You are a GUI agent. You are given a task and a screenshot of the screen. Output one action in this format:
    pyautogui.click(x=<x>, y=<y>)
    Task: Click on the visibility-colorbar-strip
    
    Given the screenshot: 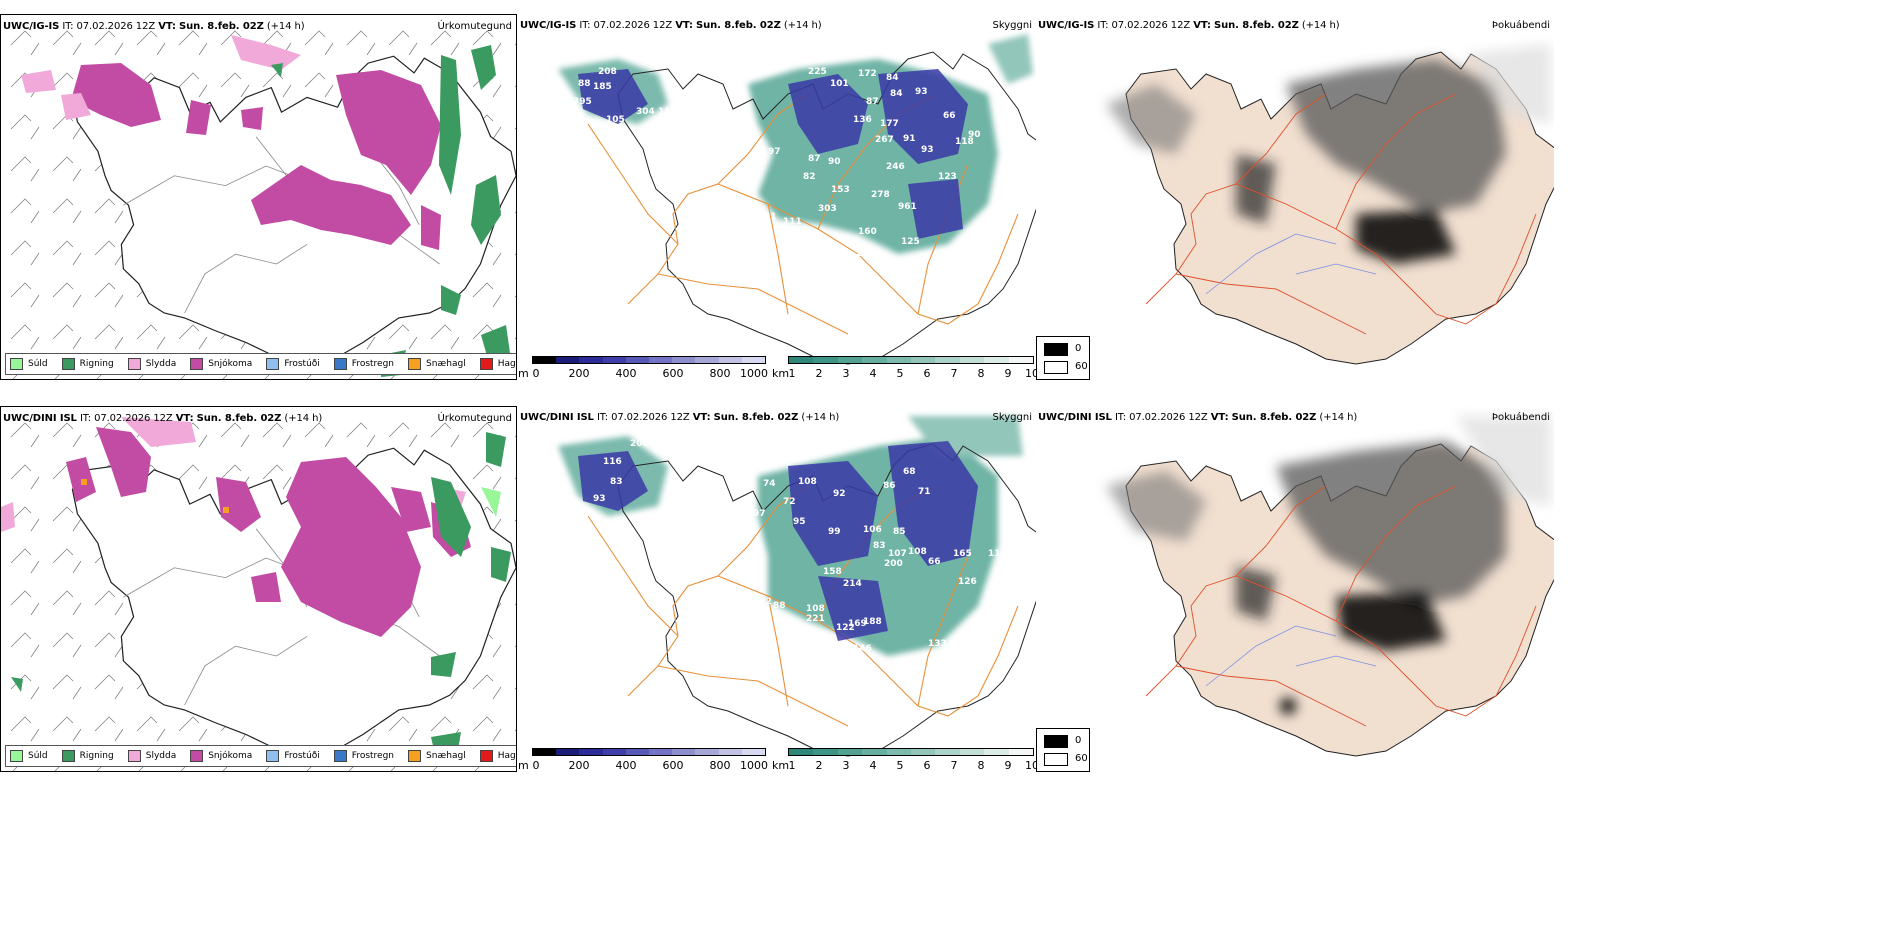 What is the action you would take?
    pyautogui.click(x=911, y=360)
    